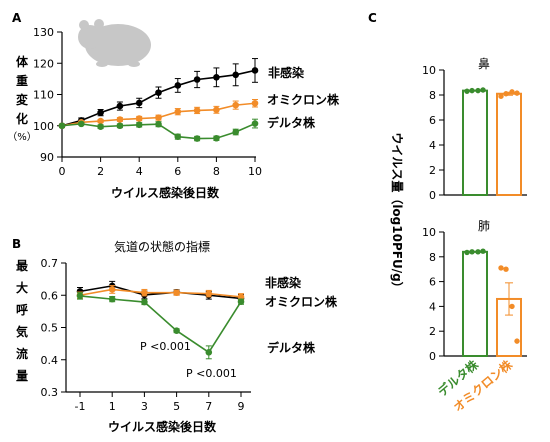 This screenshot has width=550, height=442. What do you see at coordinates (112, 406) in the screenshot?
I see `panel-b-xtick-label: 1` at bounding box center [112, 406].